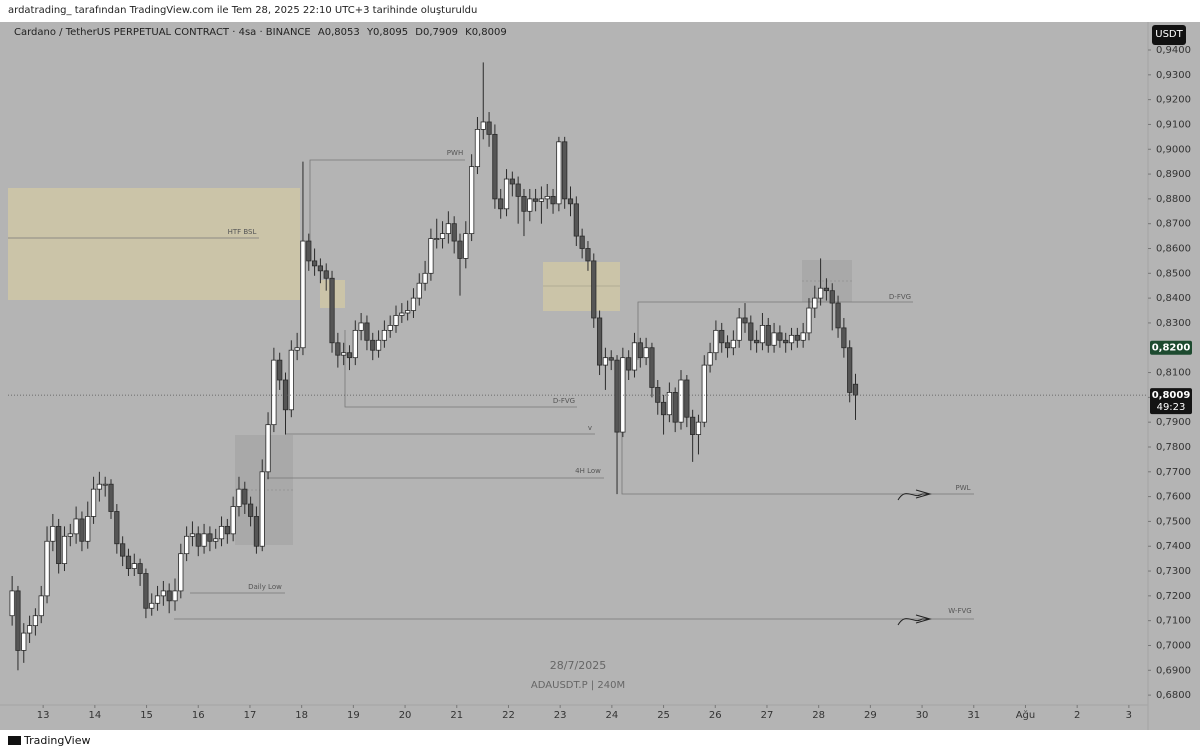  I want to click on y-tick-label: 0,8100, so click(1173, 373).